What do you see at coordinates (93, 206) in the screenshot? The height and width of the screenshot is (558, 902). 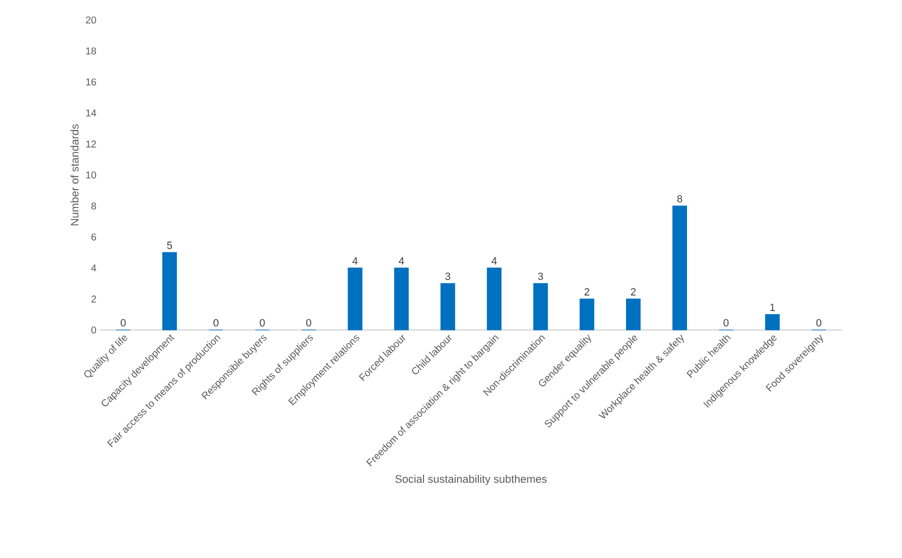 I see `y-tick-label: 8` at bounding box center [93, 206].